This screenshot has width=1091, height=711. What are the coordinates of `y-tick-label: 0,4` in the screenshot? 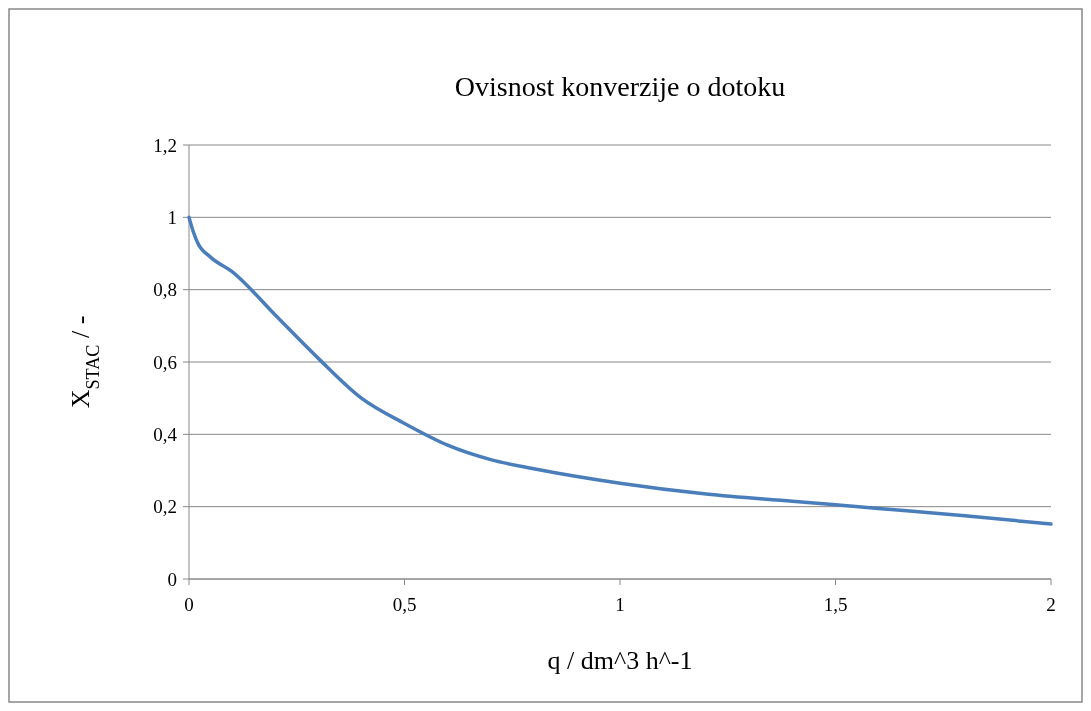 It's located at (165, 434).